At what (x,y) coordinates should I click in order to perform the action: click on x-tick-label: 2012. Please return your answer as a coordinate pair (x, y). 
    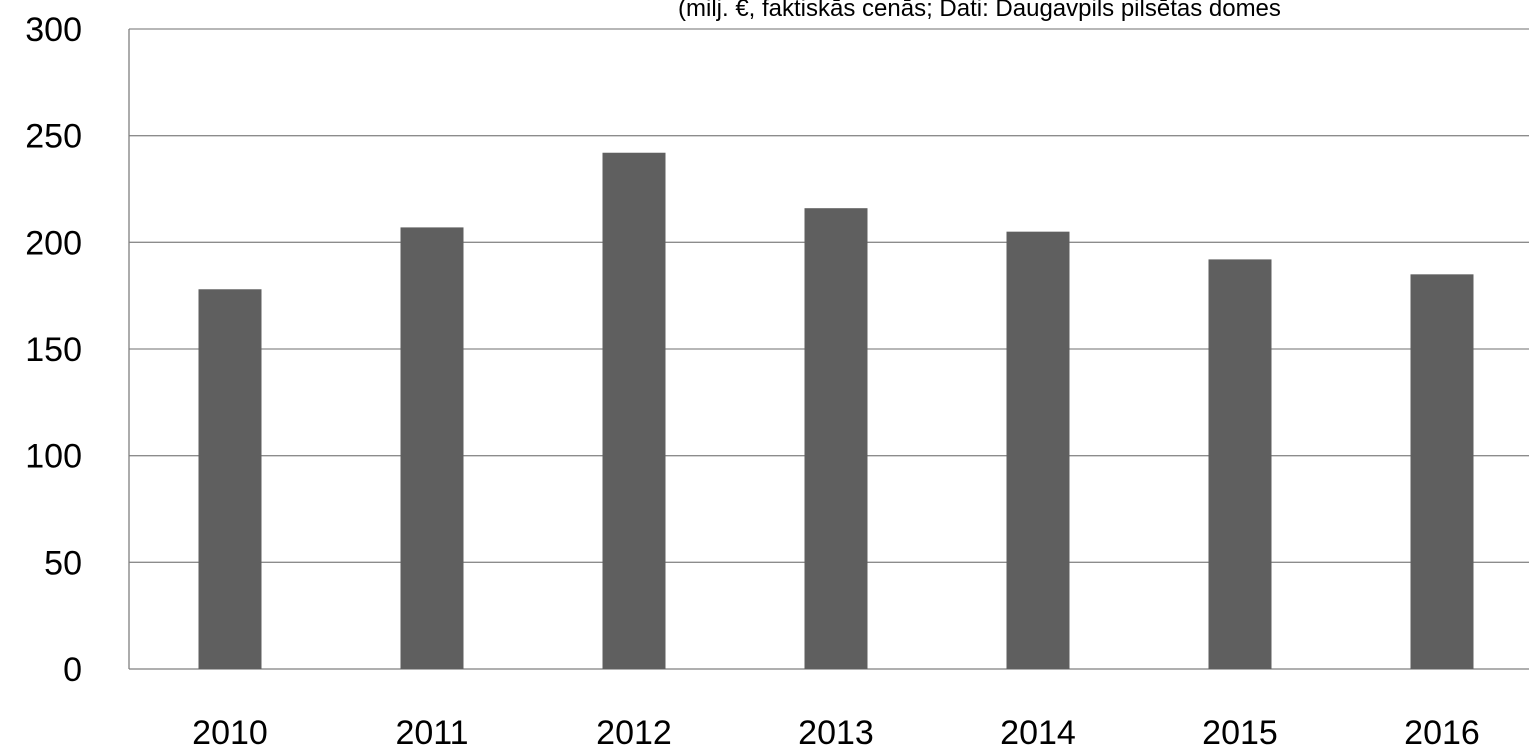
    Looking at the image, I should click on (634, 731).